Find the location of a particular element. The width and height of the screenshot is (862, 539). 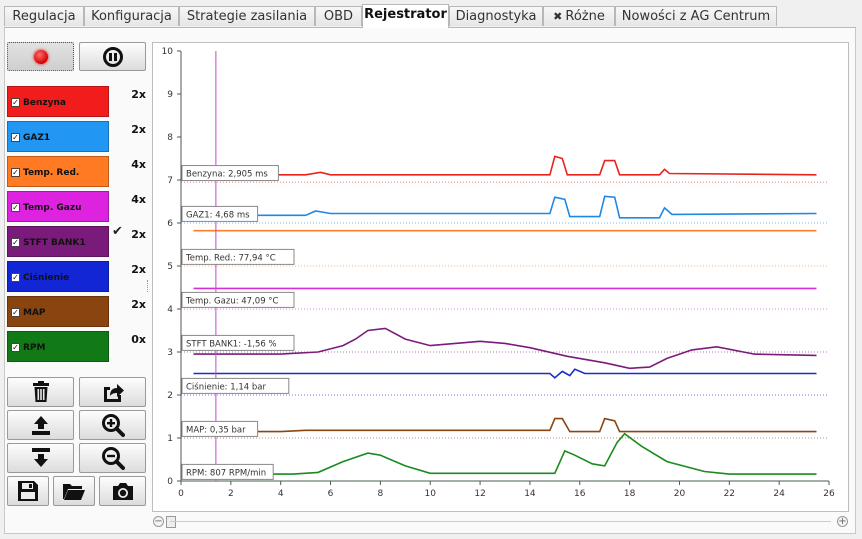

channel-label: RPM is located at coordinates (34, 348).